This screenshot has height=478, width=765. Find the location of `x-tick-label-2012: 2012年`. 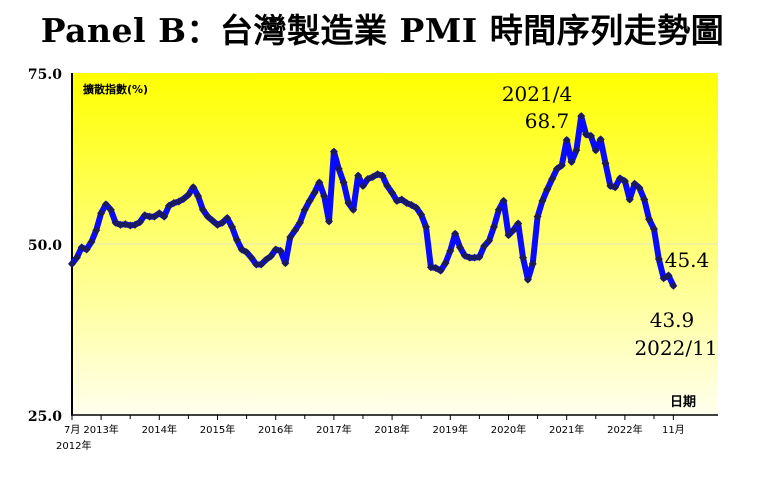

x-tick-label-2012: 2012年 is located at coordinates (73, 445).